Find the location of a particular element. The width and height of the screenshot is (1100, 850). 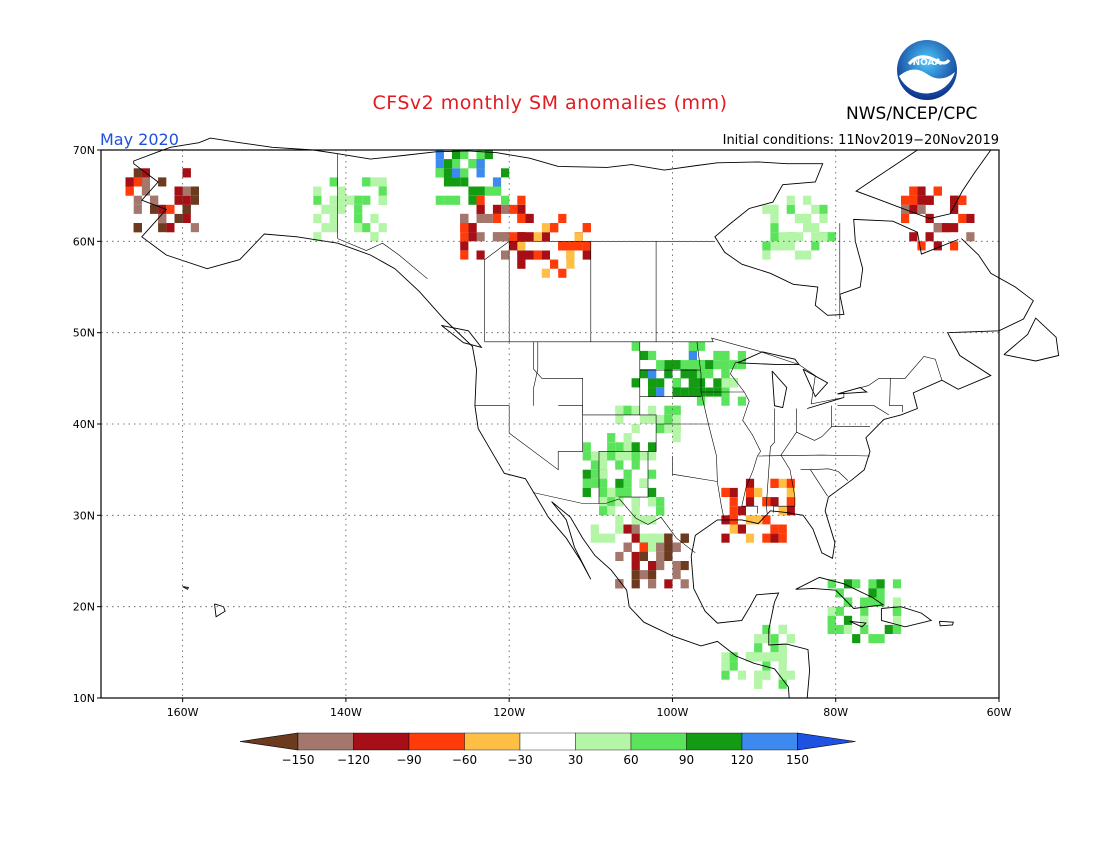

colorbar-label: −30 is located at coordinates (519, 760).